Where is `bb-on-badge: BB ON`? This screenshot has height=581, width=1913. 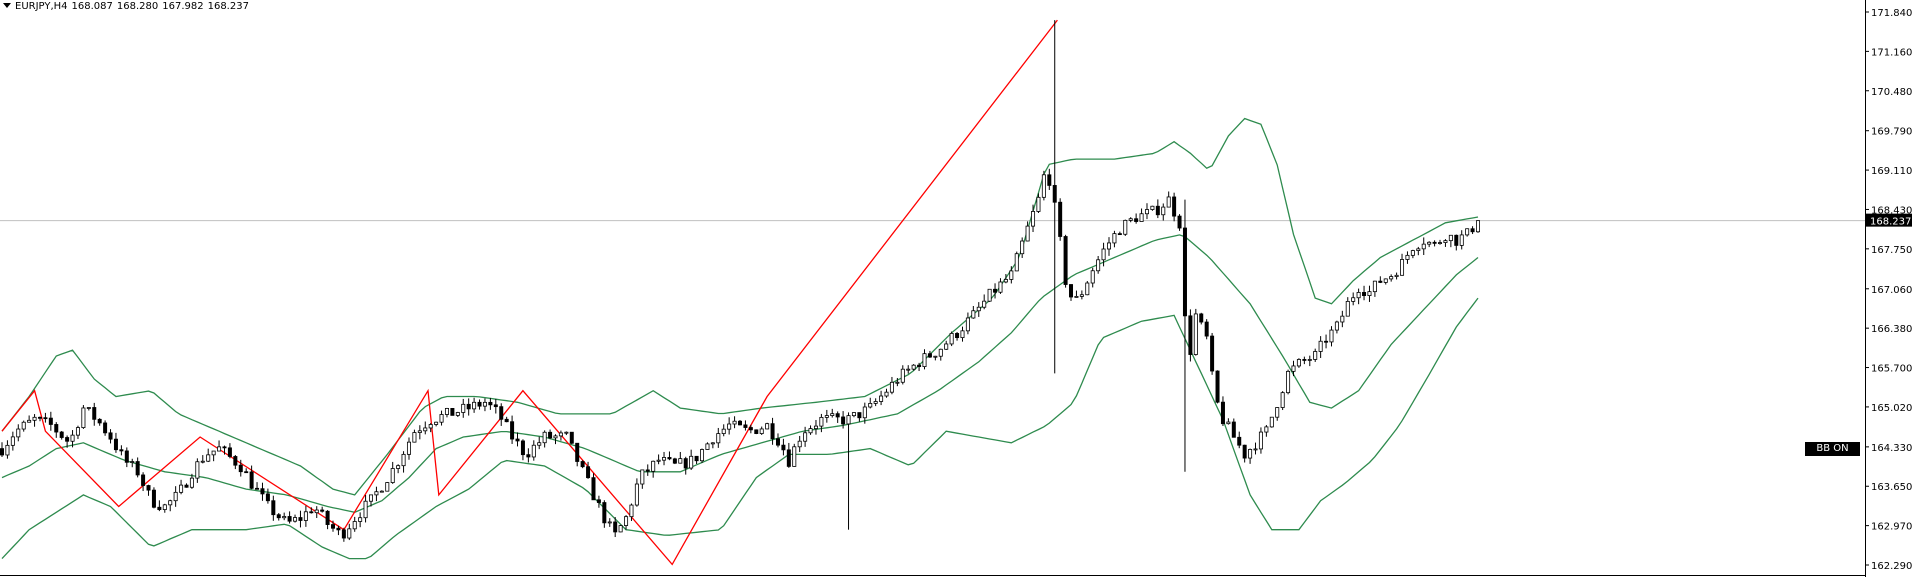 bb-on-badge: BB ON is located at coordinates (1832, 449).